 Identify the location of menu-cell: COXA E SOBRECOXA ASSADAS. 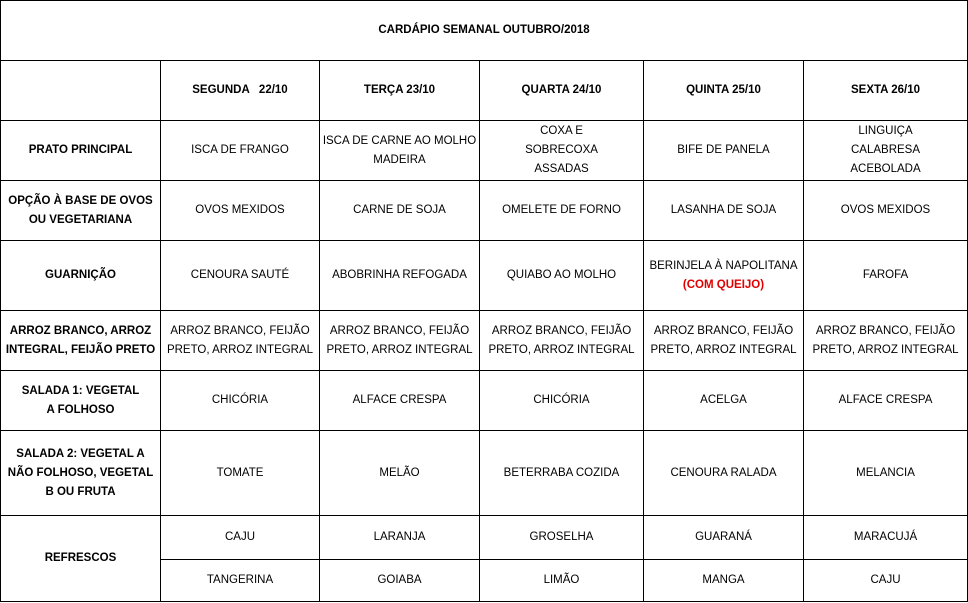
(561, 150).